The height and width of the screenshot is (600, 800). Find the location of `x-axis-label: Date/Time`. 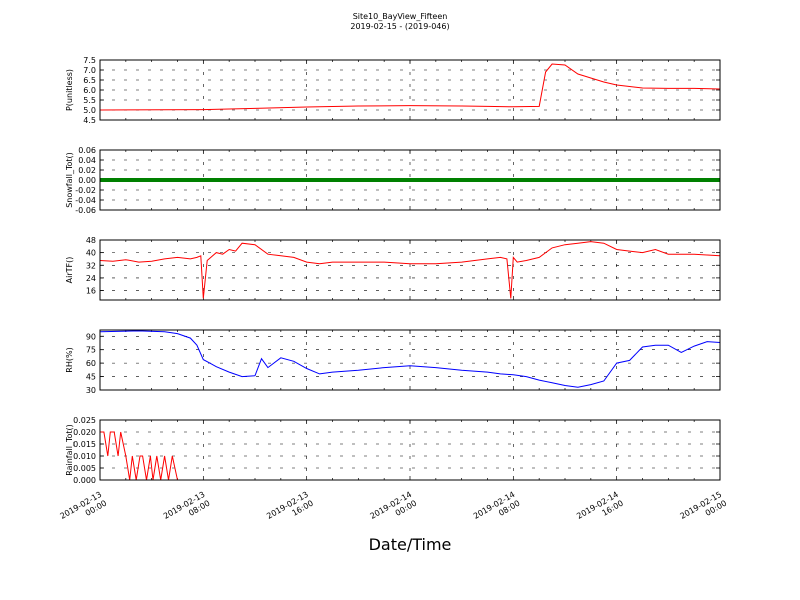

x-axis-label: Date/Time is located at coordinates (410, 544).